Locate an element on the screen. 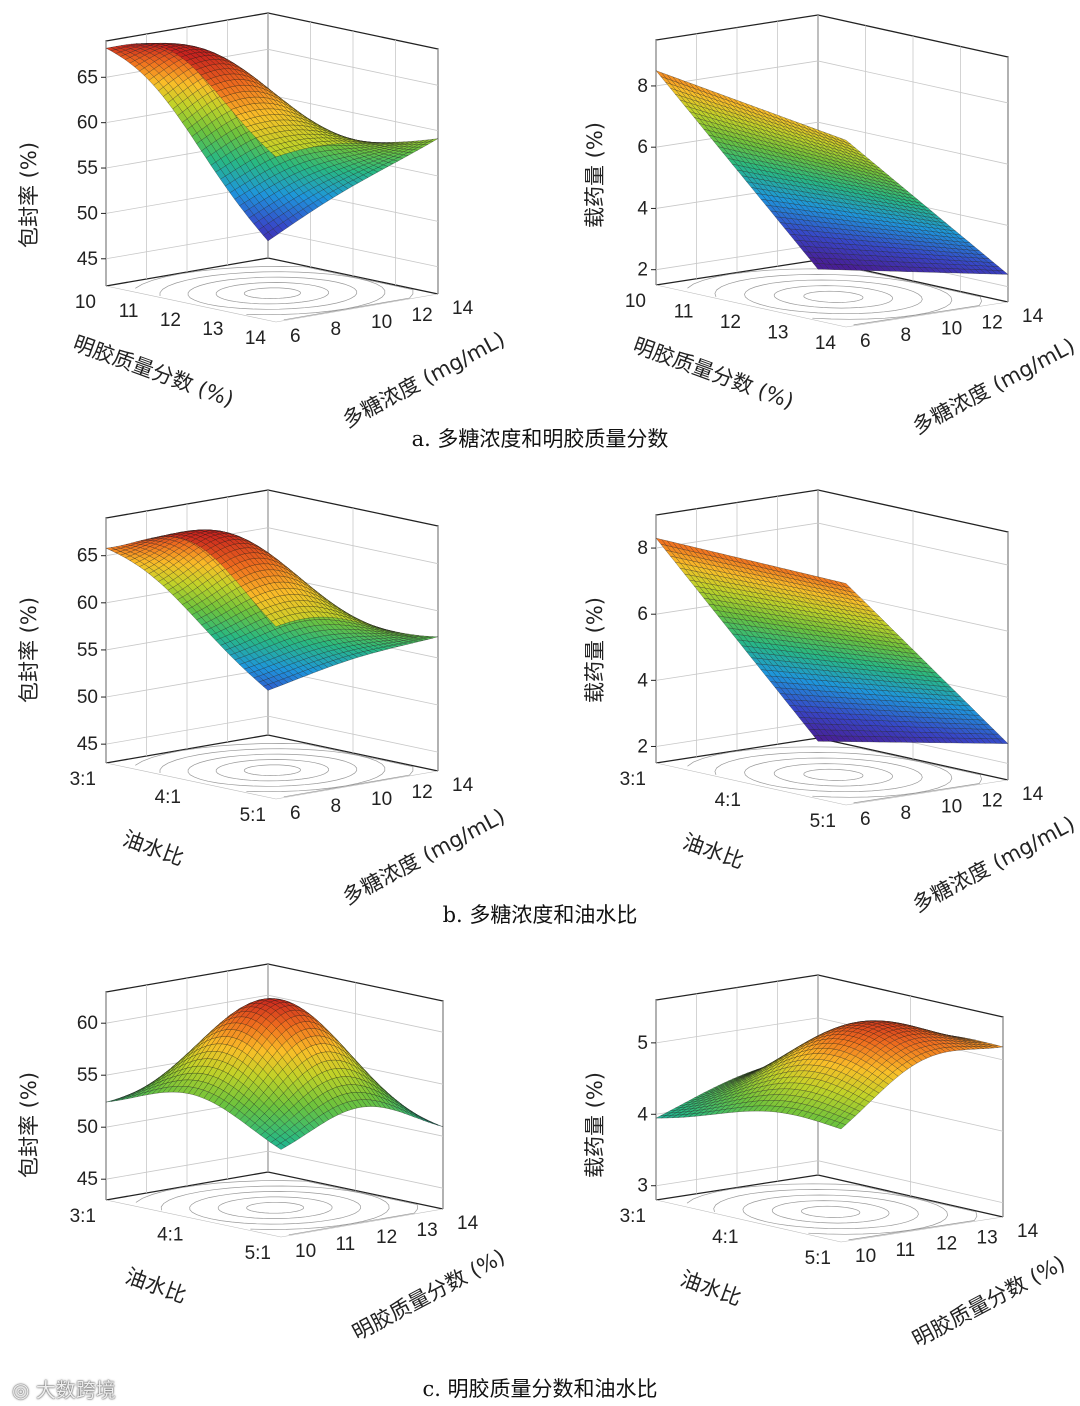  y-tick-label: 14 is located at coordinates (826, 343).